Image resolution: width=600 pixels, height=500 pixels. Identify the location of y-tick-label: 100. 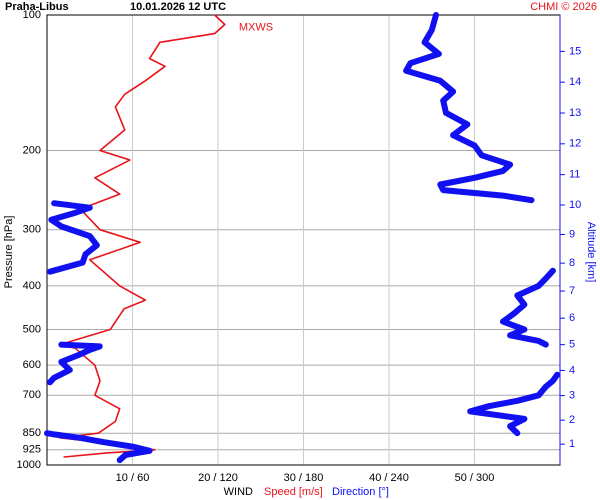
(32, 15).